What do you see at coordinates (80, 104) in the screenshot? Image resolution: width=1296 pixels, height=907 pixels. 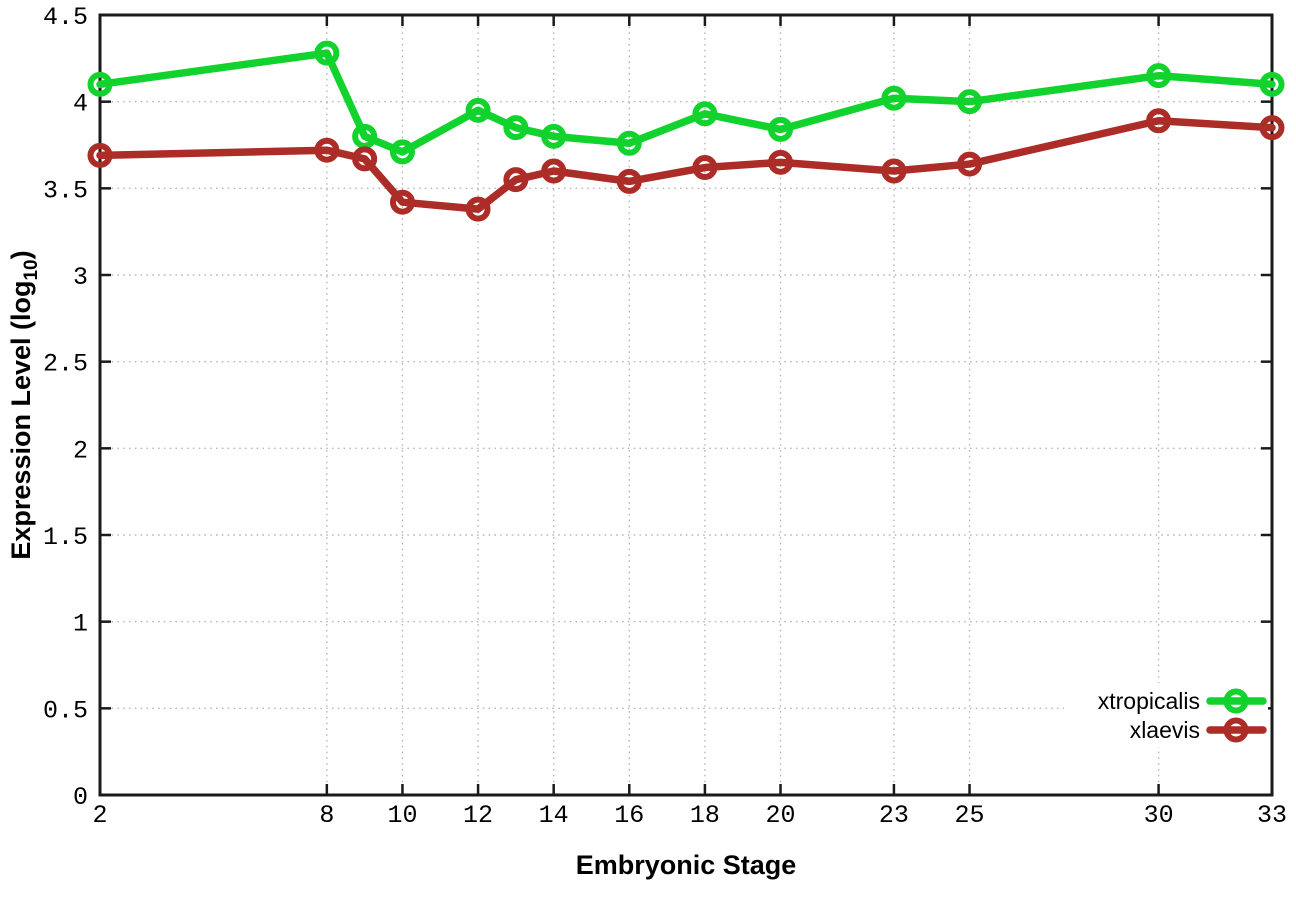 I see `y-tick-label: 4` at bounding box center [80, 104].